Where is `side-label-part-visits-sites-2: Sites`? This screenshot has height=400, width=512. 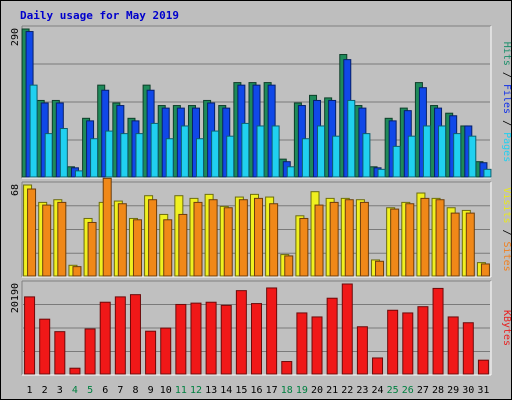 side-label-part-visits-sites-2: Sites is located at coordinates (506, 257).